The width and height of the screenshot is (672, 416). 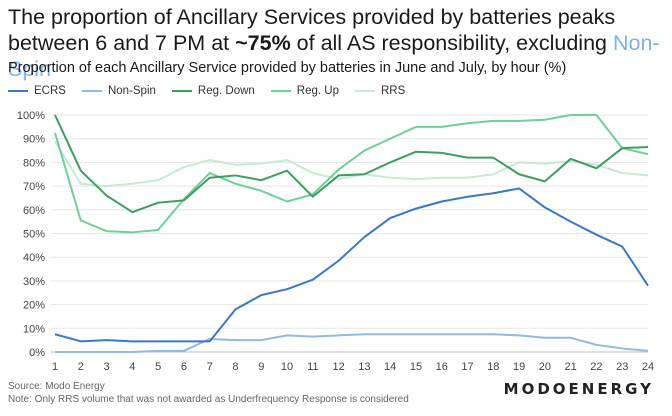 What do you see at coordinates (131, 91) in the screenshot?
I see `legend-label: Non-Spin` at bounding box center [131, 91].